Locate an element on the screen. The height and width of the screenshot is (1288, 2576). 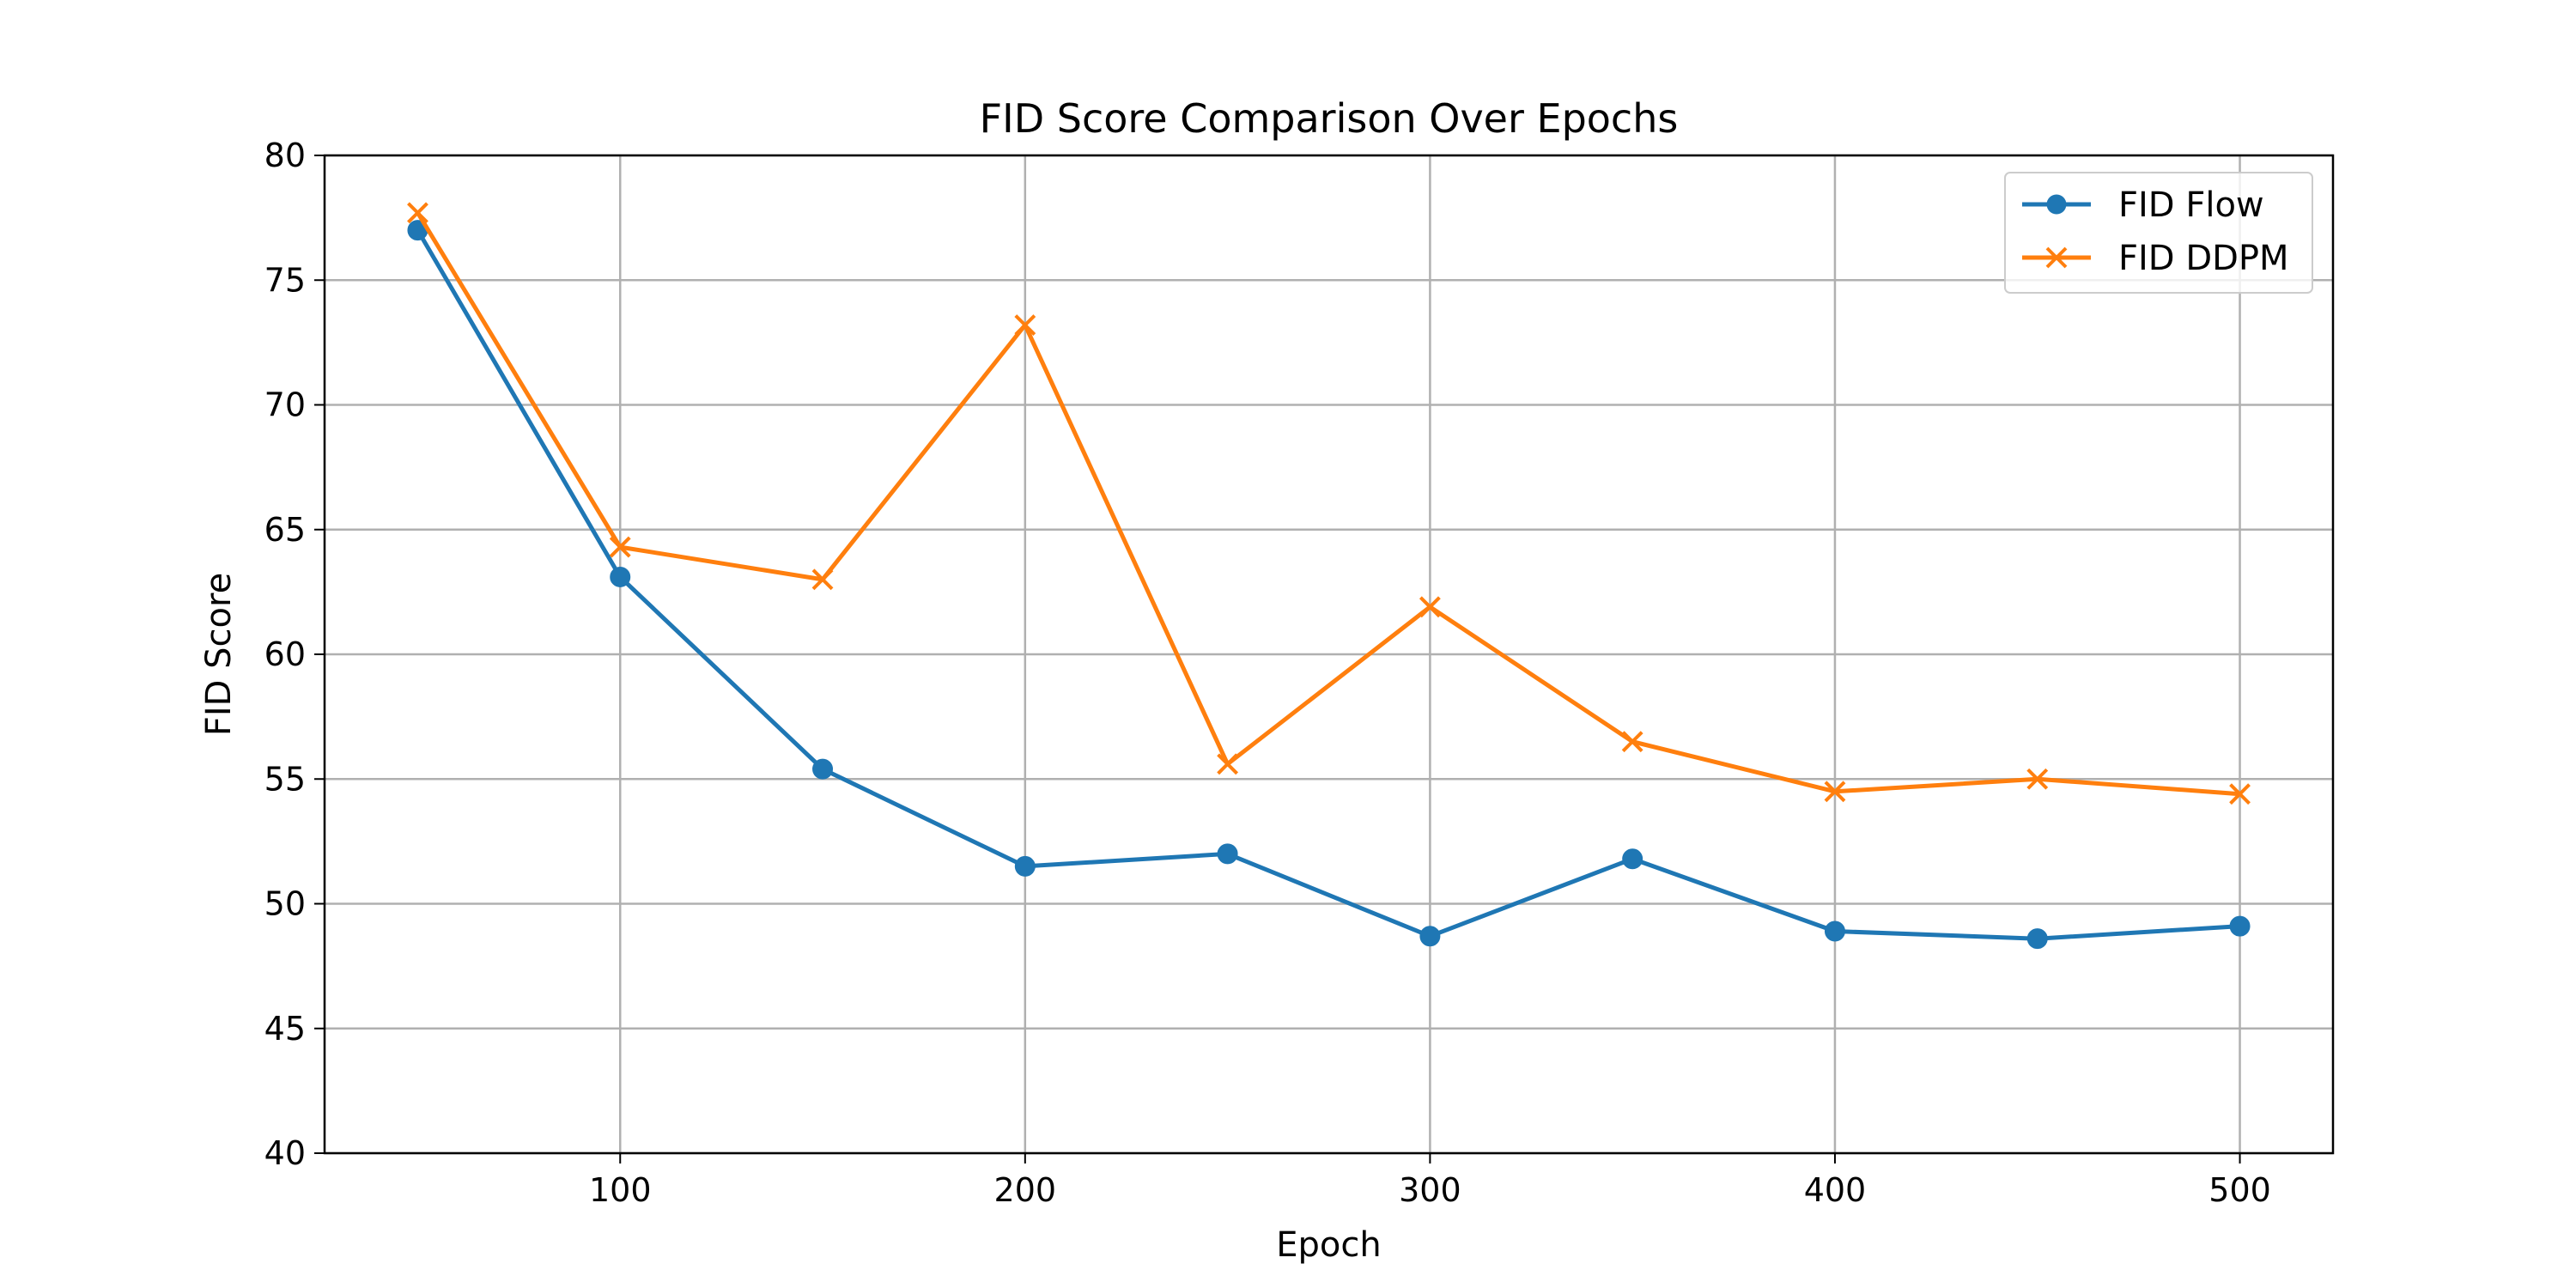
y-tick-label: 40 is located at coordinates (285, 1153).